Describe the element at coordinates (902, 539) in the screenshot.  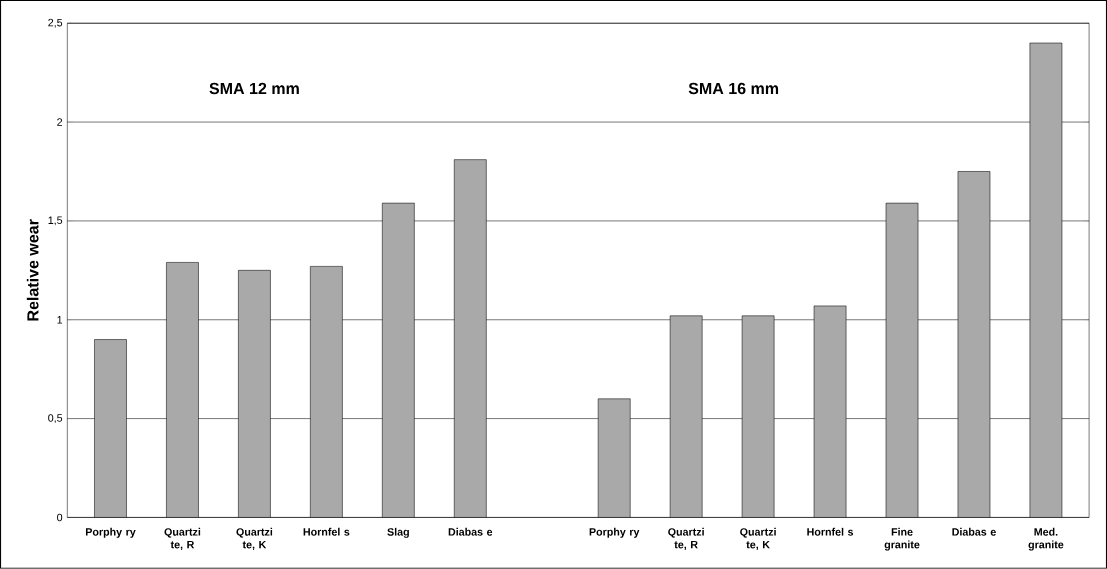
I see `x-tick-label: Fine granite` at that location.